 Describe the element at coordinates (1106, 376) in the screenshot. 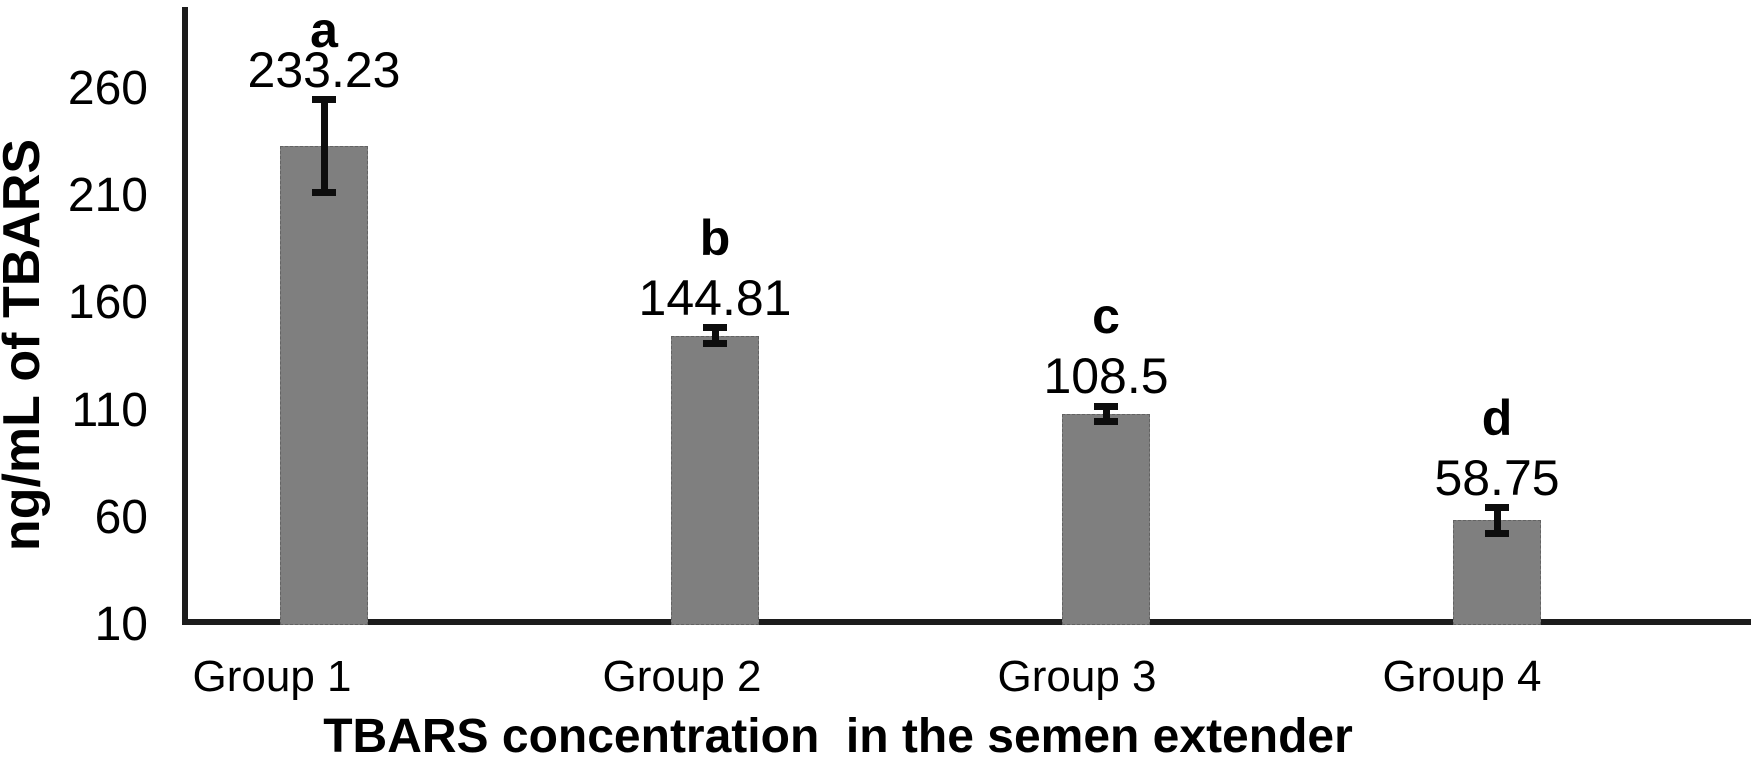

I see `bar-value-label: 108.5` at that location.